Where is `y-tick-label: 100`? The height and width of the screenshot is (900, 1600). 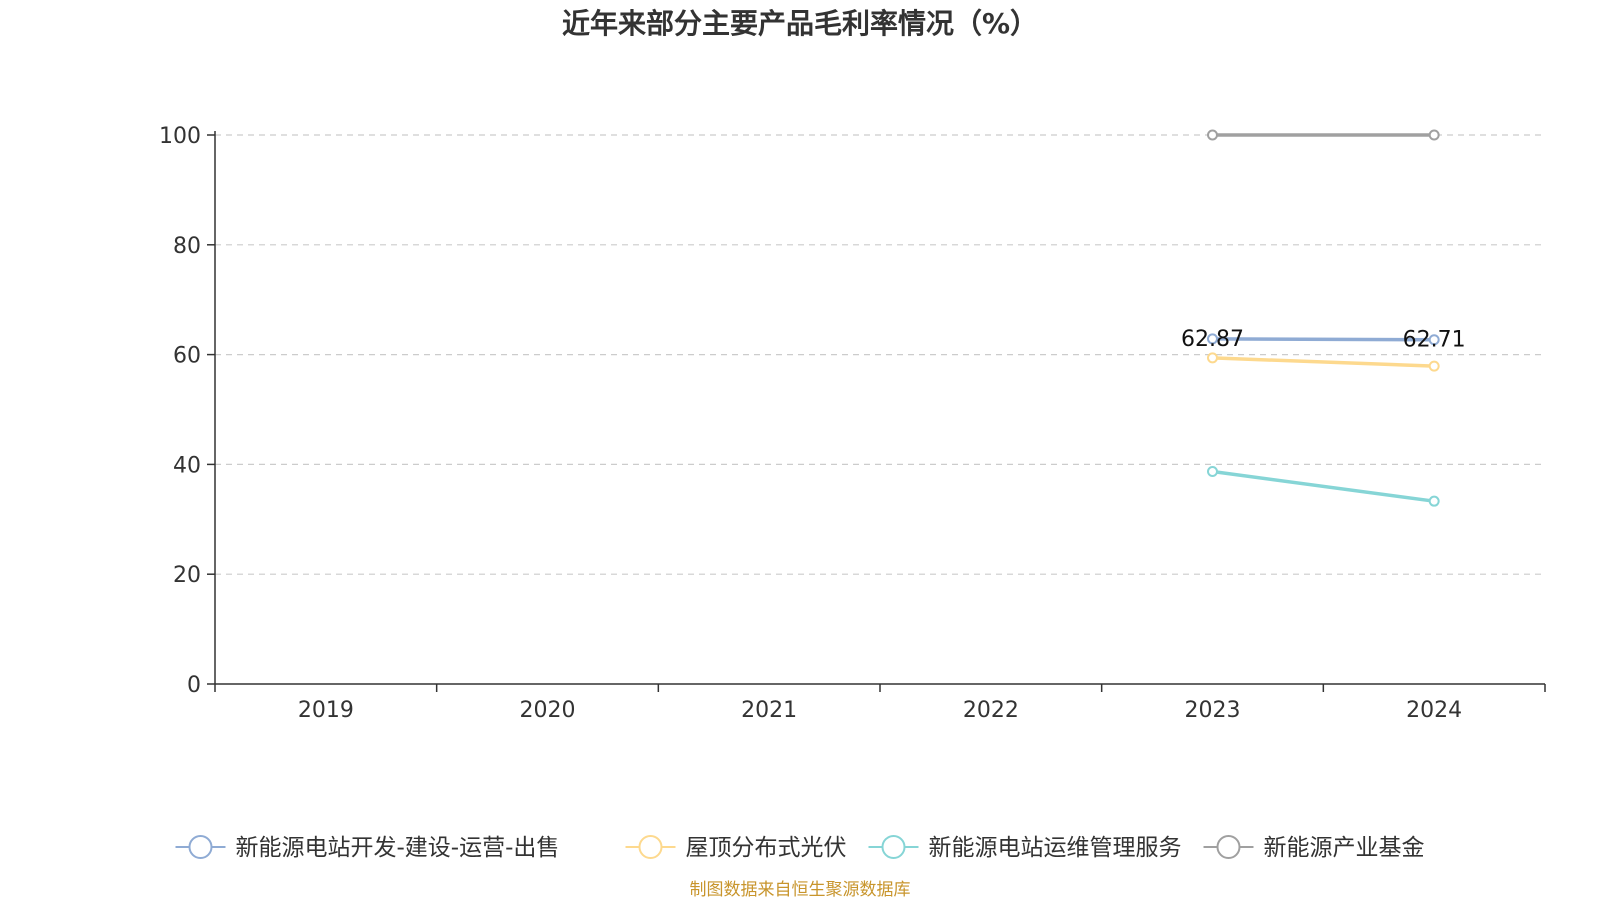 y-tick-label: 100 is located at coordinates (180, 136).